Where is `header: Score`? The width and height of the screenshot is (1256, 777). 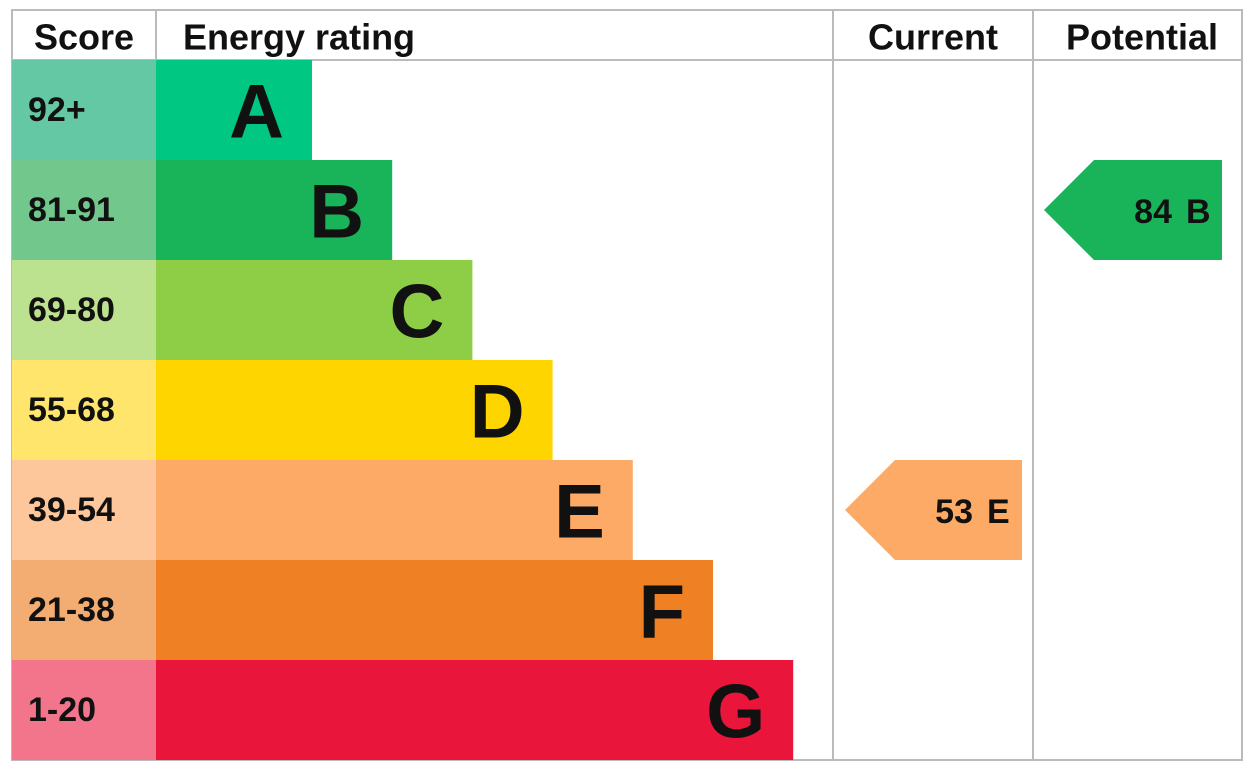
header: Score is located at coordinates (84, 37).